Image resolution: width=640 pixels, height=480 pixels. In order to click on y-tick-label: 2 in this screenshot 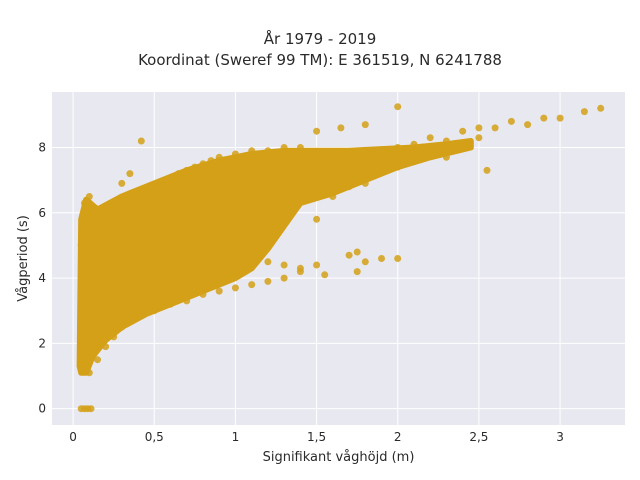, I will do `click(42, 343)`.